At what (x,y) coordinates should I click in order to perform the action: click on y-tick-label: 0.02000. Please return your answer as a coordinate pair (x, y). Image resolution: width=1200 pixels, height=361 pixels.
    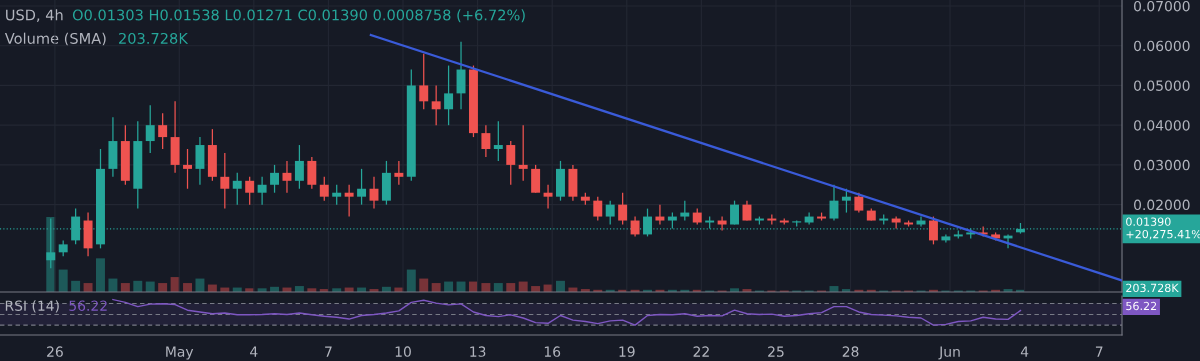
    Looking at the image, I should click on (1162, 205).